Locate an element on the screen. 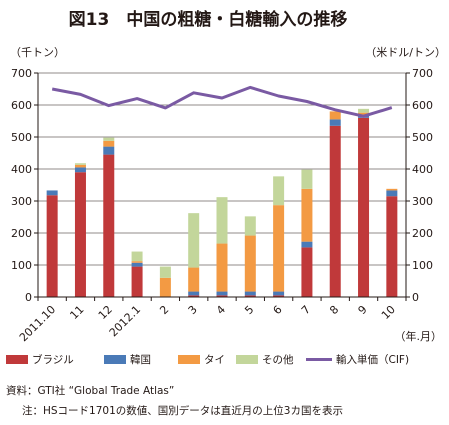 The width and height of the screenshot is (449, 425). y-left-tick-label: 600 is located at coordinates (21, 105).